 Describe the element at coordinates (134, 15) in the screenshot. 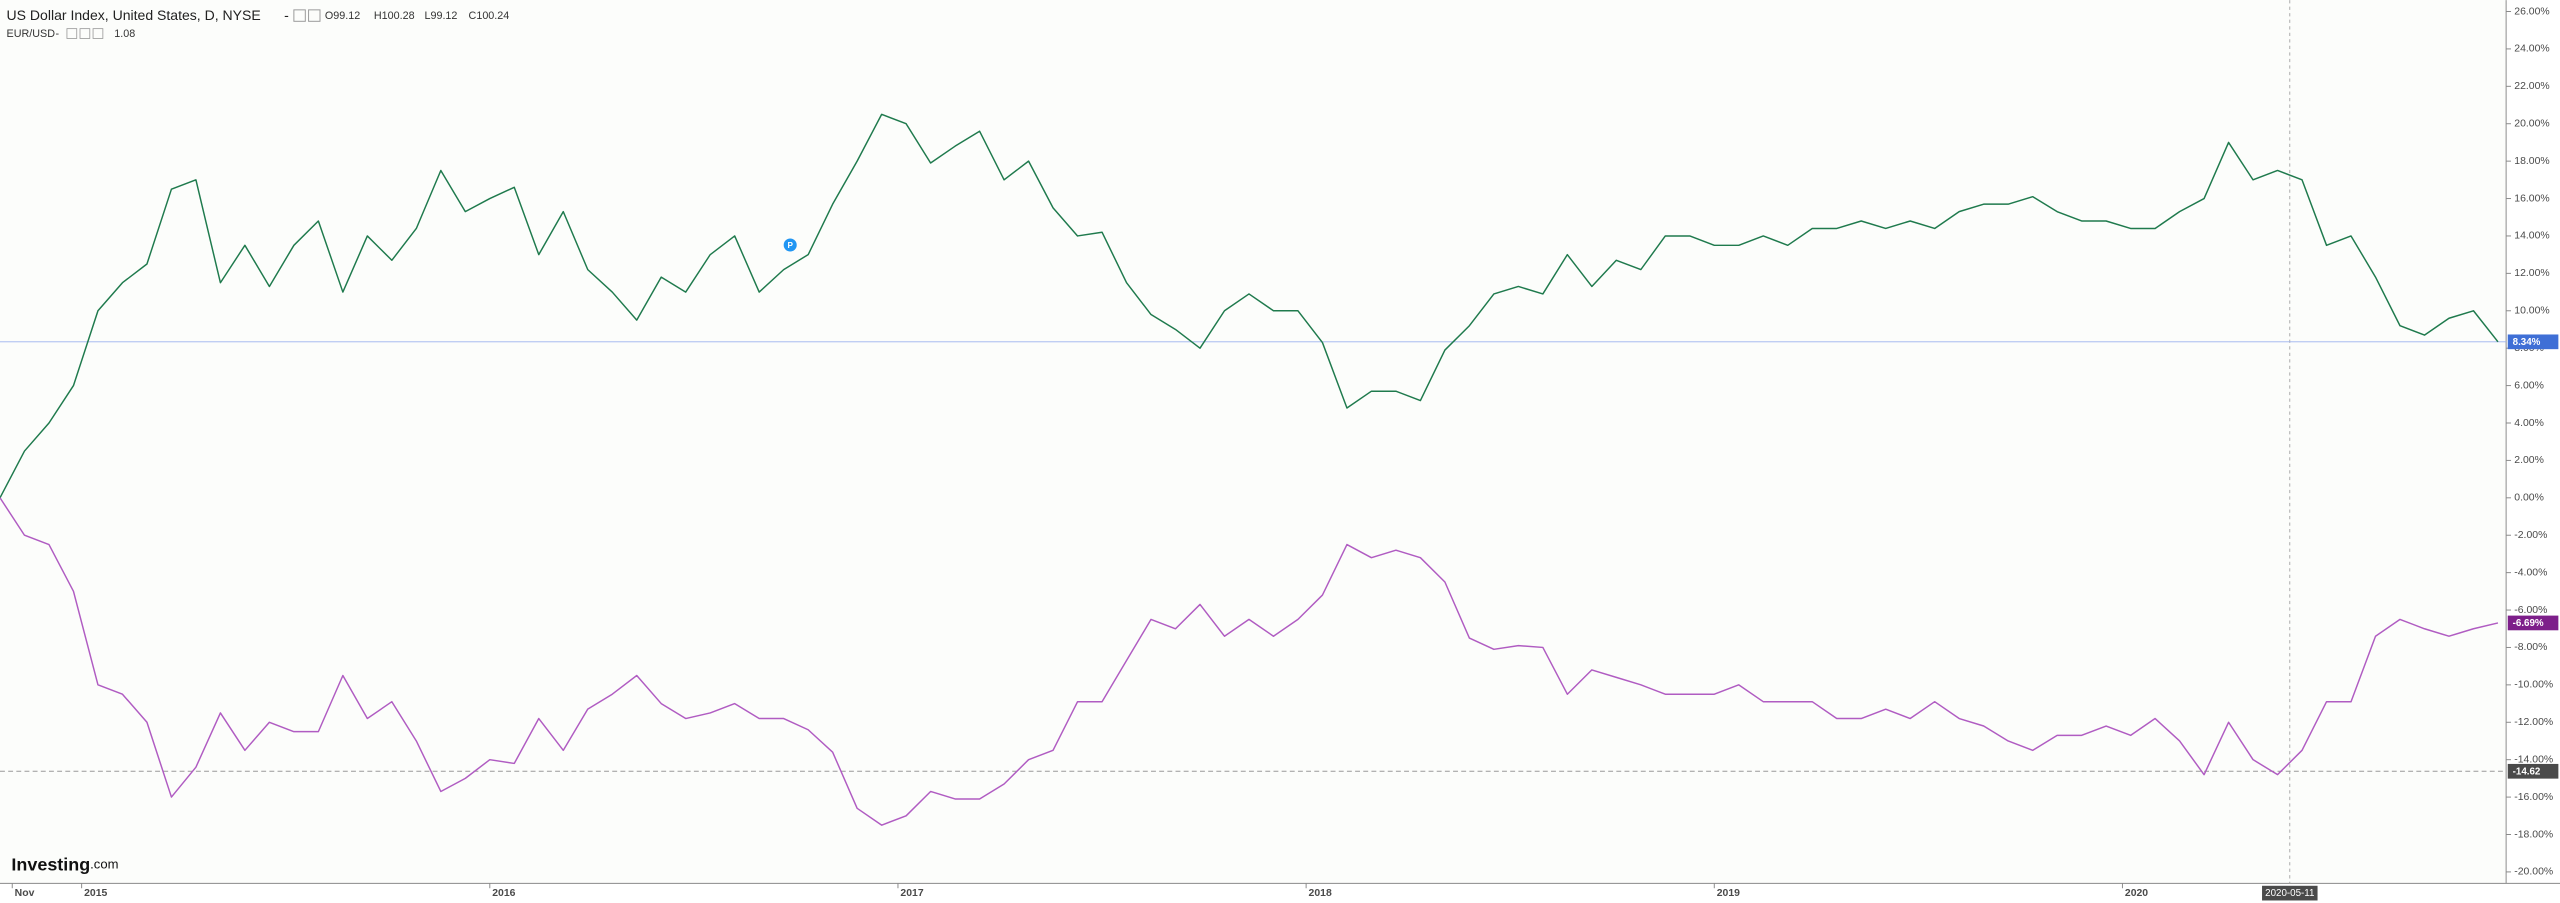

I see `legend-title: US Dollar Index, United States, D, NYSE` at that location.